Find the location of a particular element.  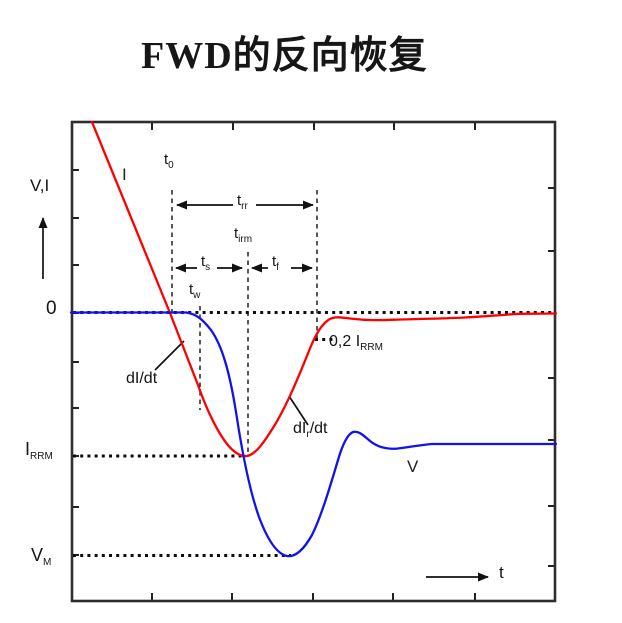

trr-label-sub: rr is located at coordinates (244, 206).